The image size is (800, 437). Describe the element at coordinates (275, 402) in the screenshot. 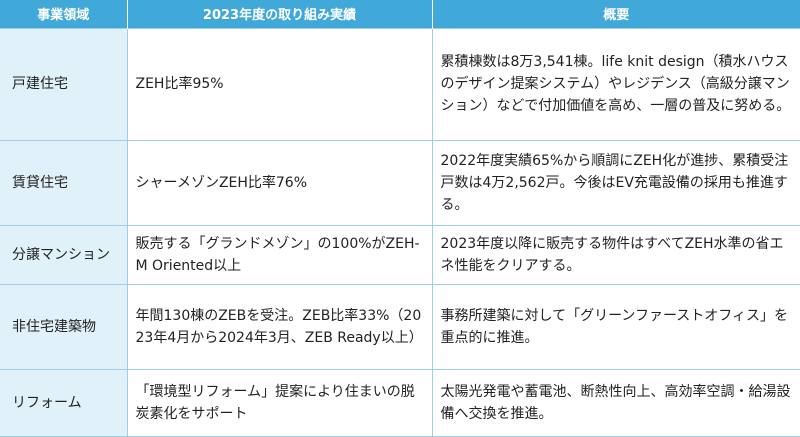

I see `achievement-text: 「環境型リフォーム」提案により住まいの脱炭素化をサポート` at that location.